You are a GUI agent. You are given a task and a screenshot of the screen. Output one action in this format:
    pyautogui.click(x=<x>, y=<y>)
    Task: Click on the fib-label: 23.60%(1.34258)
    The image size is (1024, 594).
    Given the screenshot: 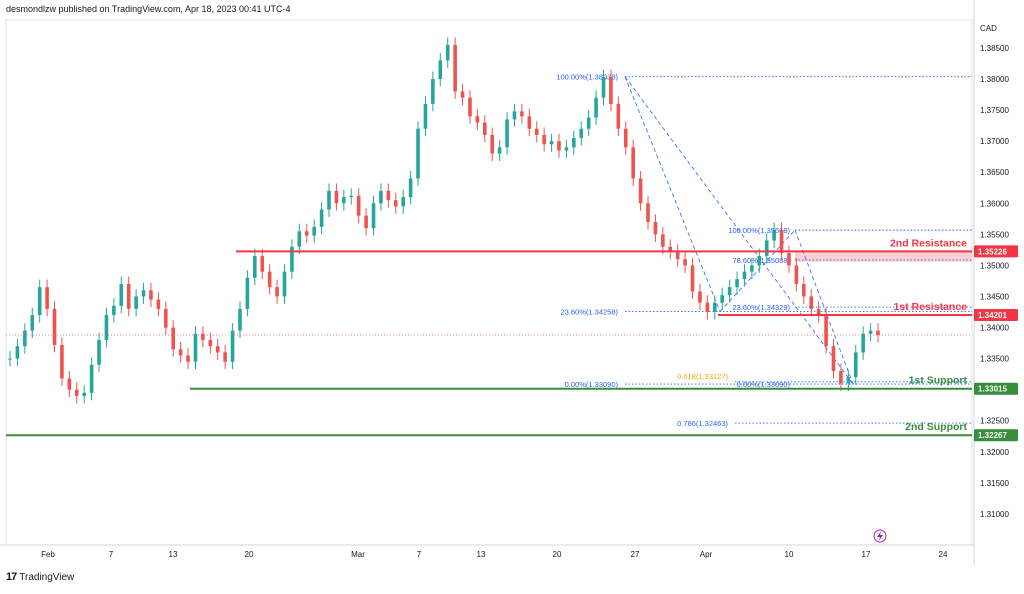 What is the action you would take?
    pyautogui.click(x=589, y=312)
    